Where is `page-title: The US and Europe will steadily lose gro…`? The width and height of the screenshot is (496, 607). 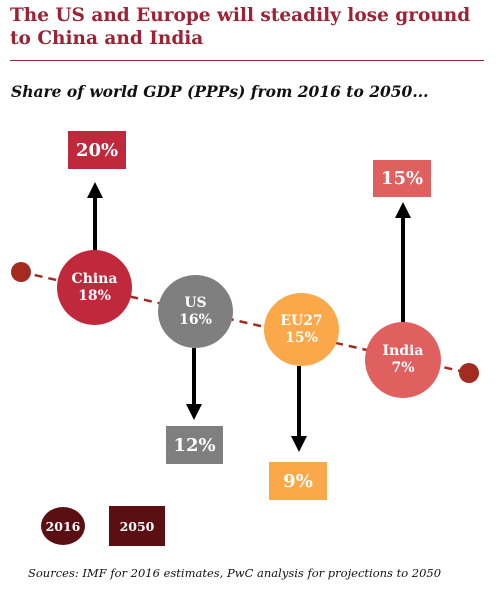
page-title: The US and Europe will steadily lose gro… is located at coordinates (240, 27).